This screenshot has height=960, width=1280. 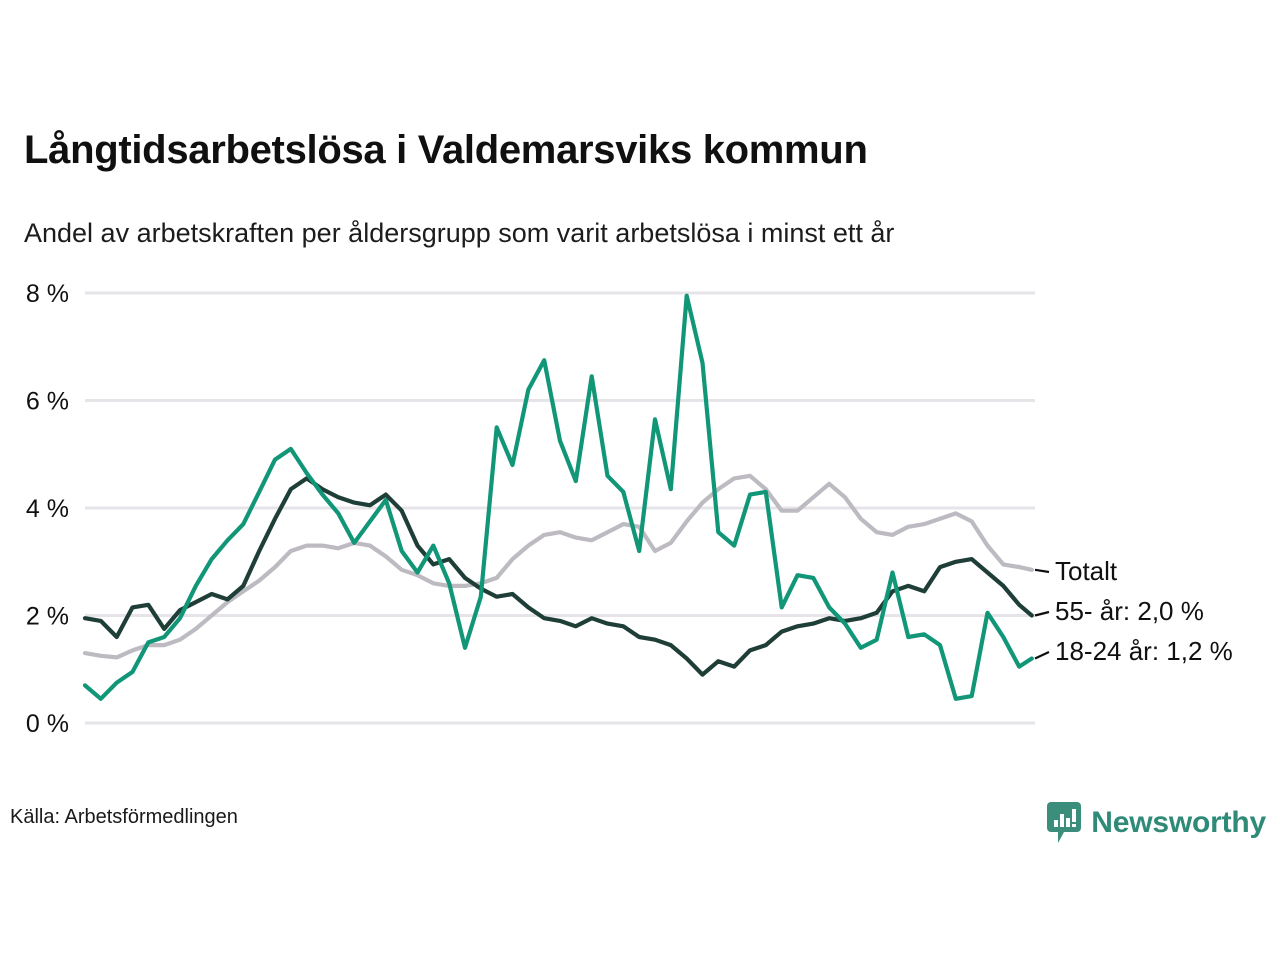 I want to click on legend-label-0: Totalt, so click(x=1086, y=571).